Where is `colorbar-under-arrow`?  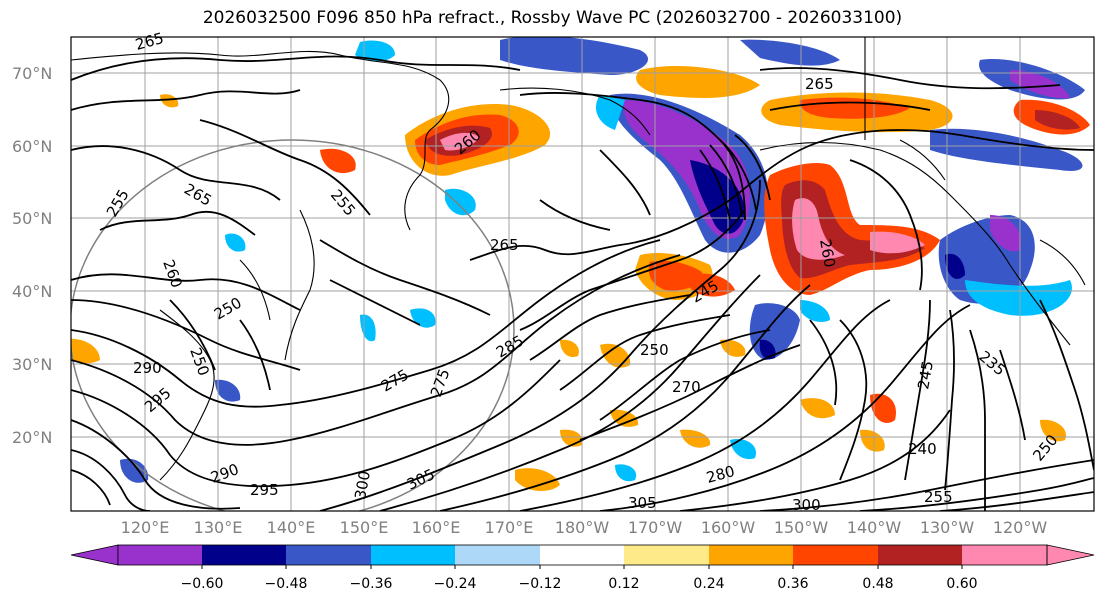 colorbar-under-arrow is located at coordinates (94, 555).